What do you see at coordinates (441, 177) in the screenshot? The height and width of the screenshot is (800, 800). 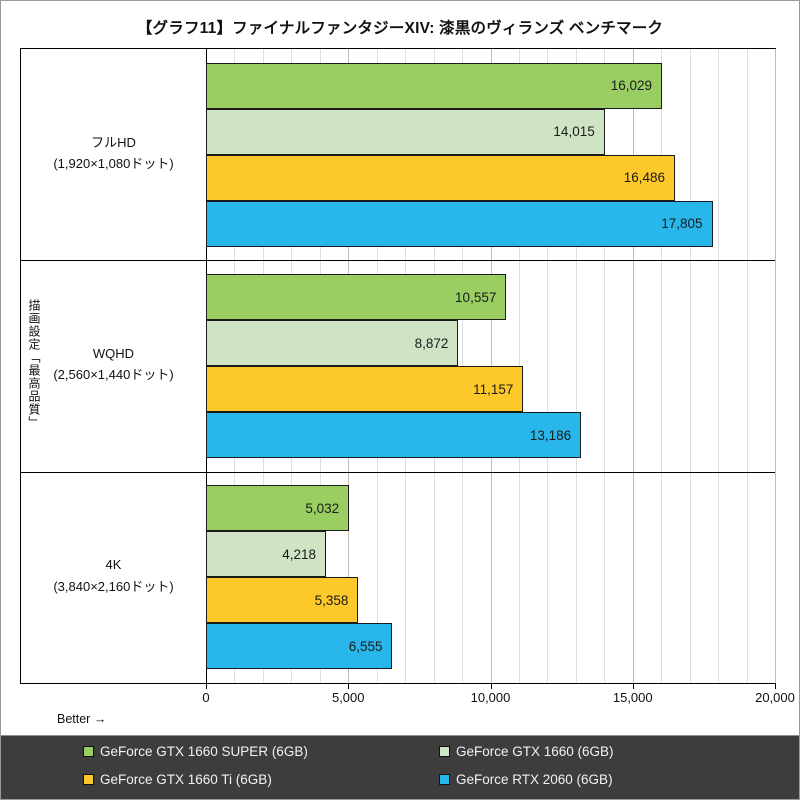 I see `bar: 16,486` at bounding box center [441, 177].